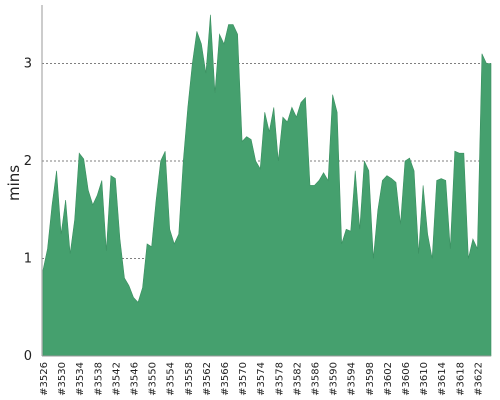  Describe the element at coordinates (406, 379) in the screenshot. I see `x-tick-label: #3606` at that location.